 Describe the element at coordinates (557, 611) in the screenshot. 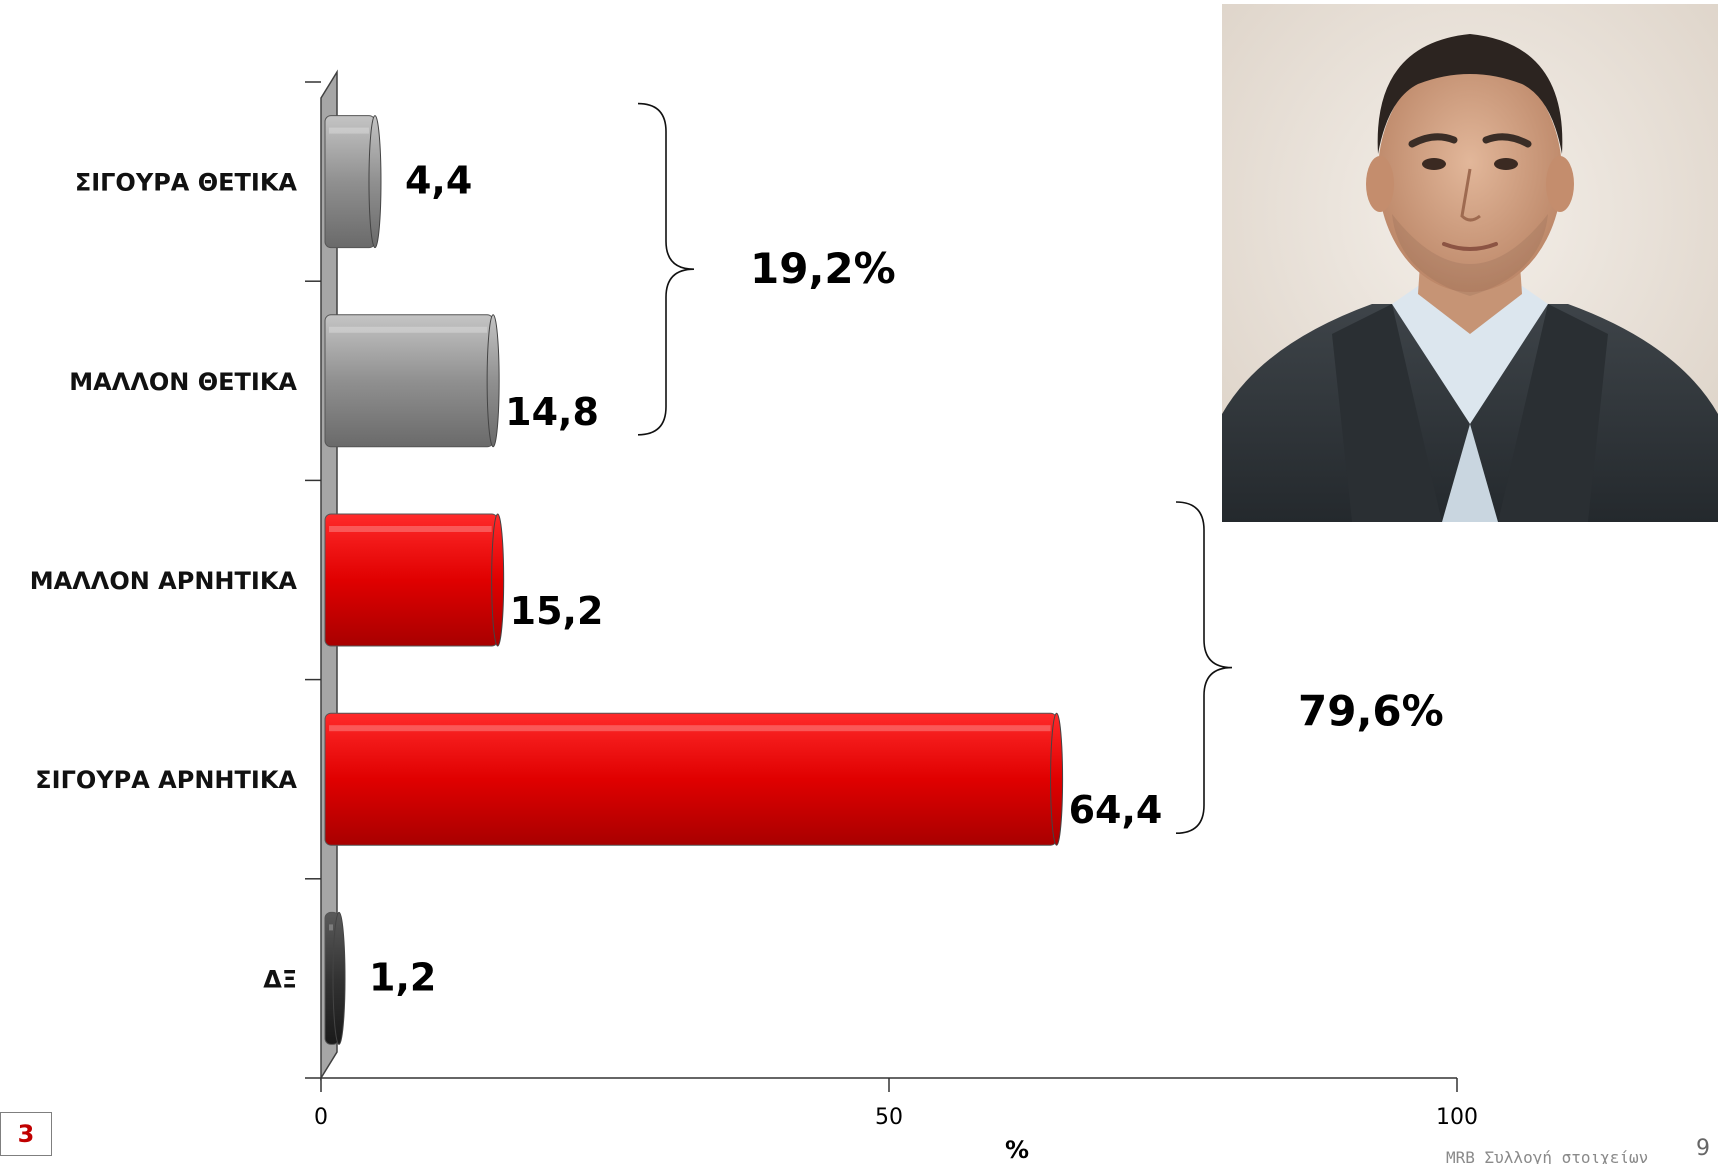

I see `value-label: 15,2` at that location.